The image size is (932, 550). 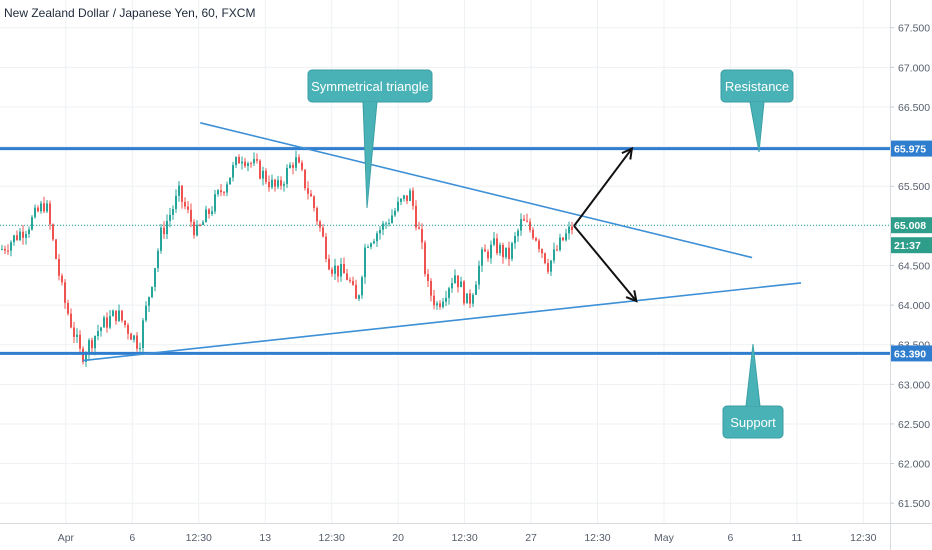 I want to click on callout-text: Symmetrical triangle, so click(x=370, y=86).